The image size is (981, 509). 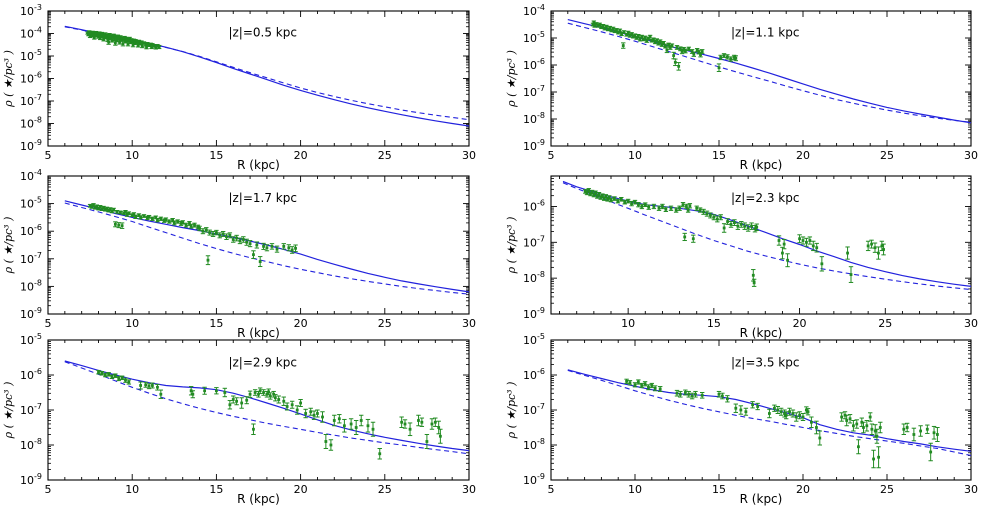 I want to click on solid-model-curve, so click(x=267, y=406).